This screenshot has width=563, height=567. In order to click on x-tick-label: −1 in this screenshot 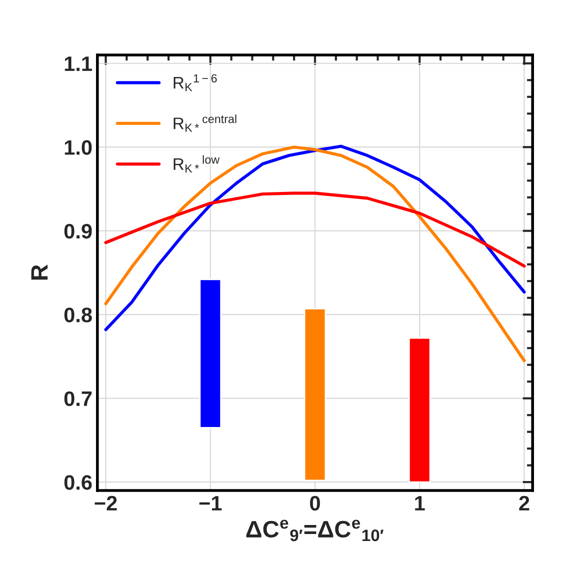, I will do `click(210, 503)`.